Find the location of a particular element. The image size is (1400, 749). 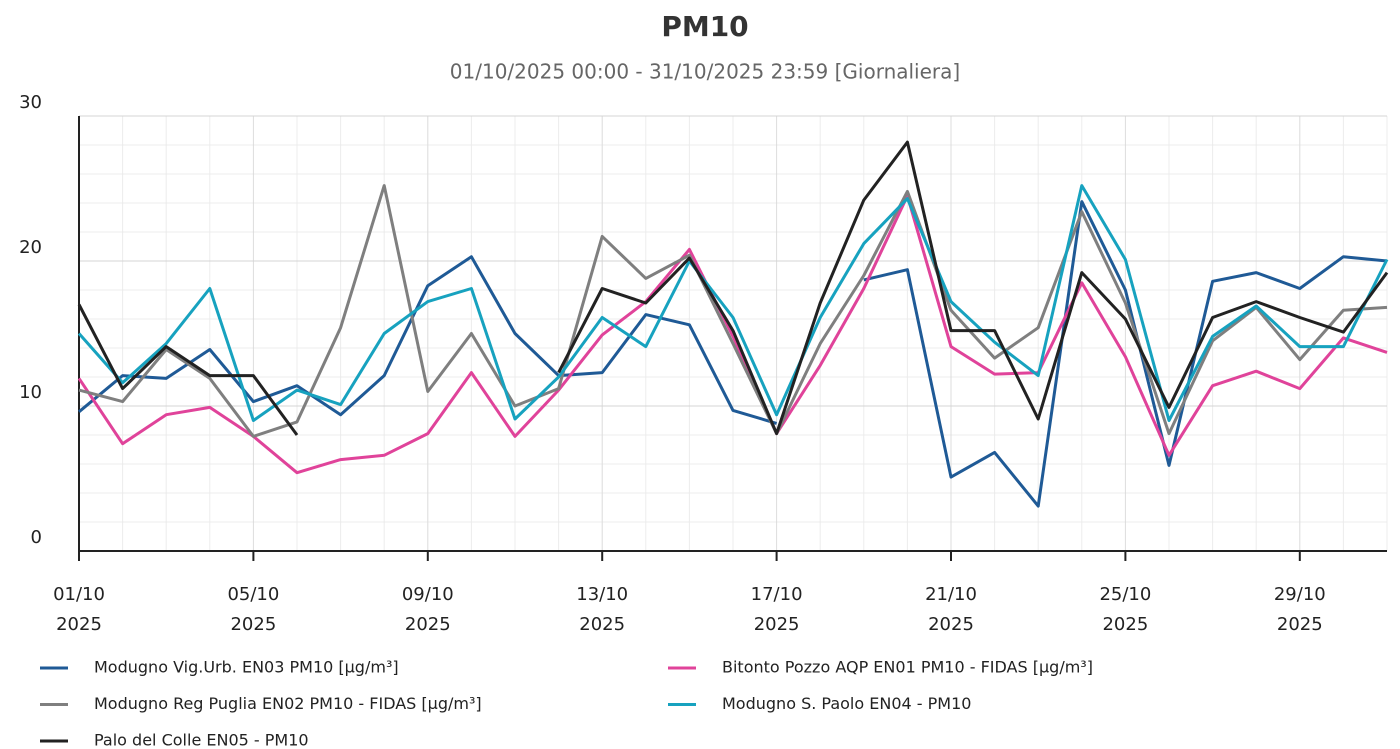

y-tick-label: 30 is located at coordinates (30, 102).